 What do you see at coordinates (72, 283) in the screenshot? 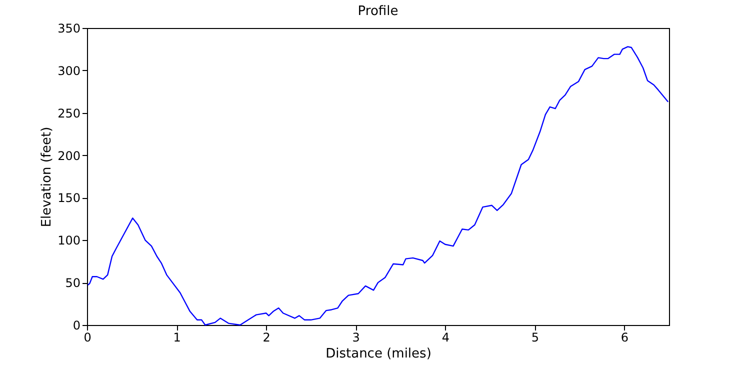
I see `y-tick-label: 50` at bounding box center [72, 283].